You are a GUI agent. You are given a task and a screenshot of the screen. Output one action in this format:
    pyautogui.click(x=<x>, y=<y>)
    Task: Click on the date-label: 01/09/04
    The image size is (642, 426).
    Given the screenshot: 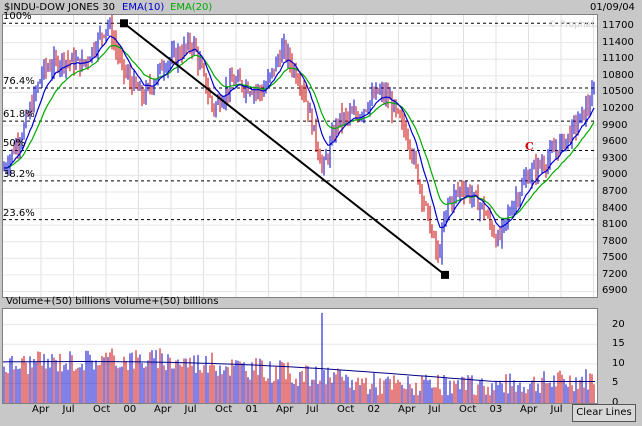 What is the action you would take?
    pyautogui.click(x=612, y=7)
    